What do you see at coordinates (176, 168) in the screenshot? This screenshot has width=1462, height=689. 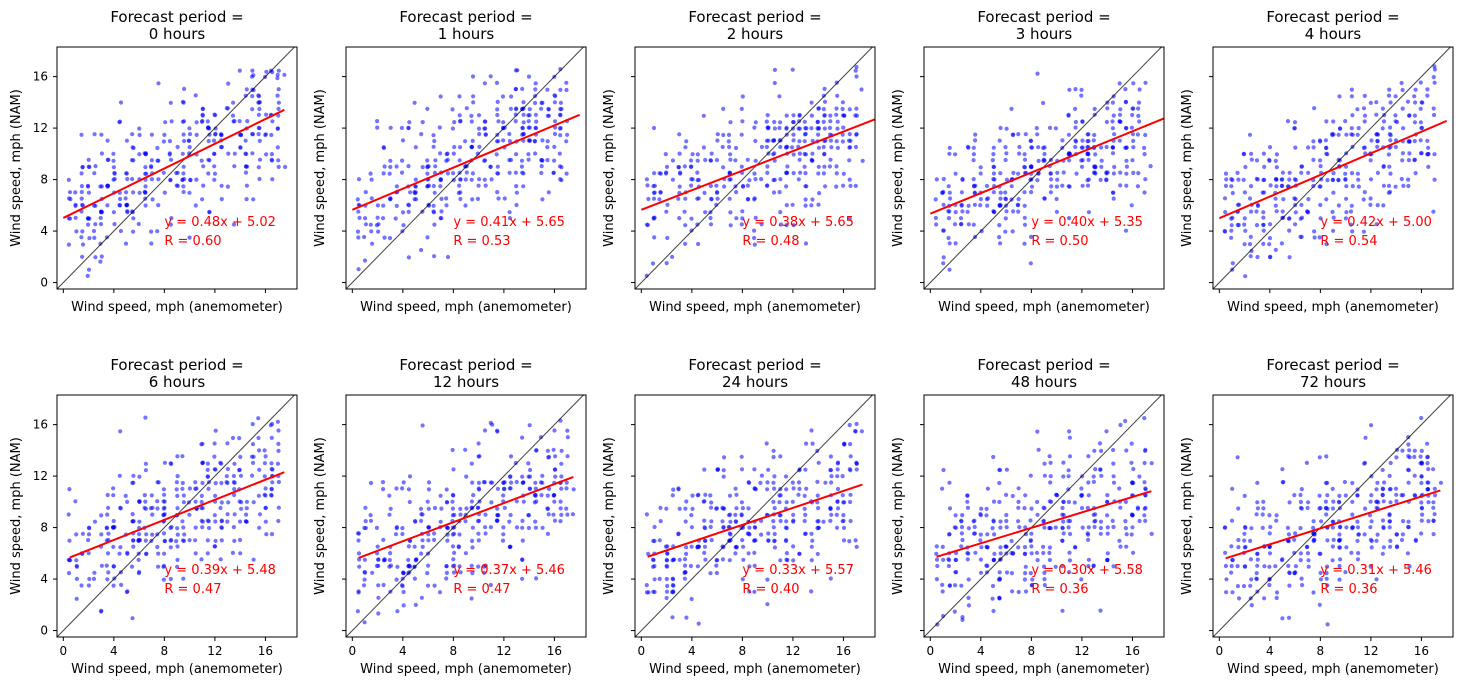 I see `plot-area` at bounding box center [176, 168].